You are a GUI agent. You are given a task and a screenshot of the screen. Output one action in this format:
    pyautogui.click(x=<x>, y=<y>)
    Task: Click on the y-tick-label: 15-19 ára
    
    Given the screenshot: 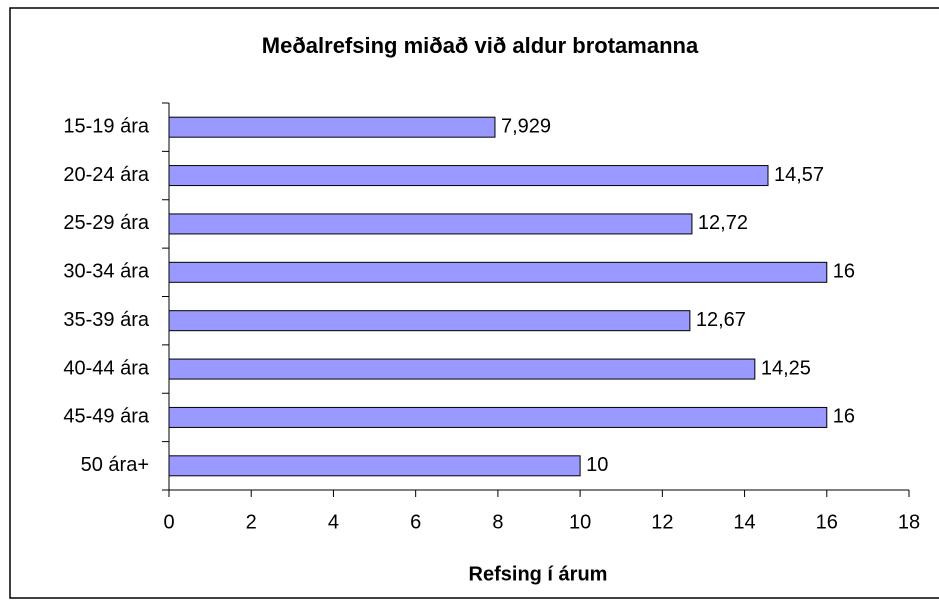 What is the action you would take?
    pyautogui.click(x=106, y=126)
    